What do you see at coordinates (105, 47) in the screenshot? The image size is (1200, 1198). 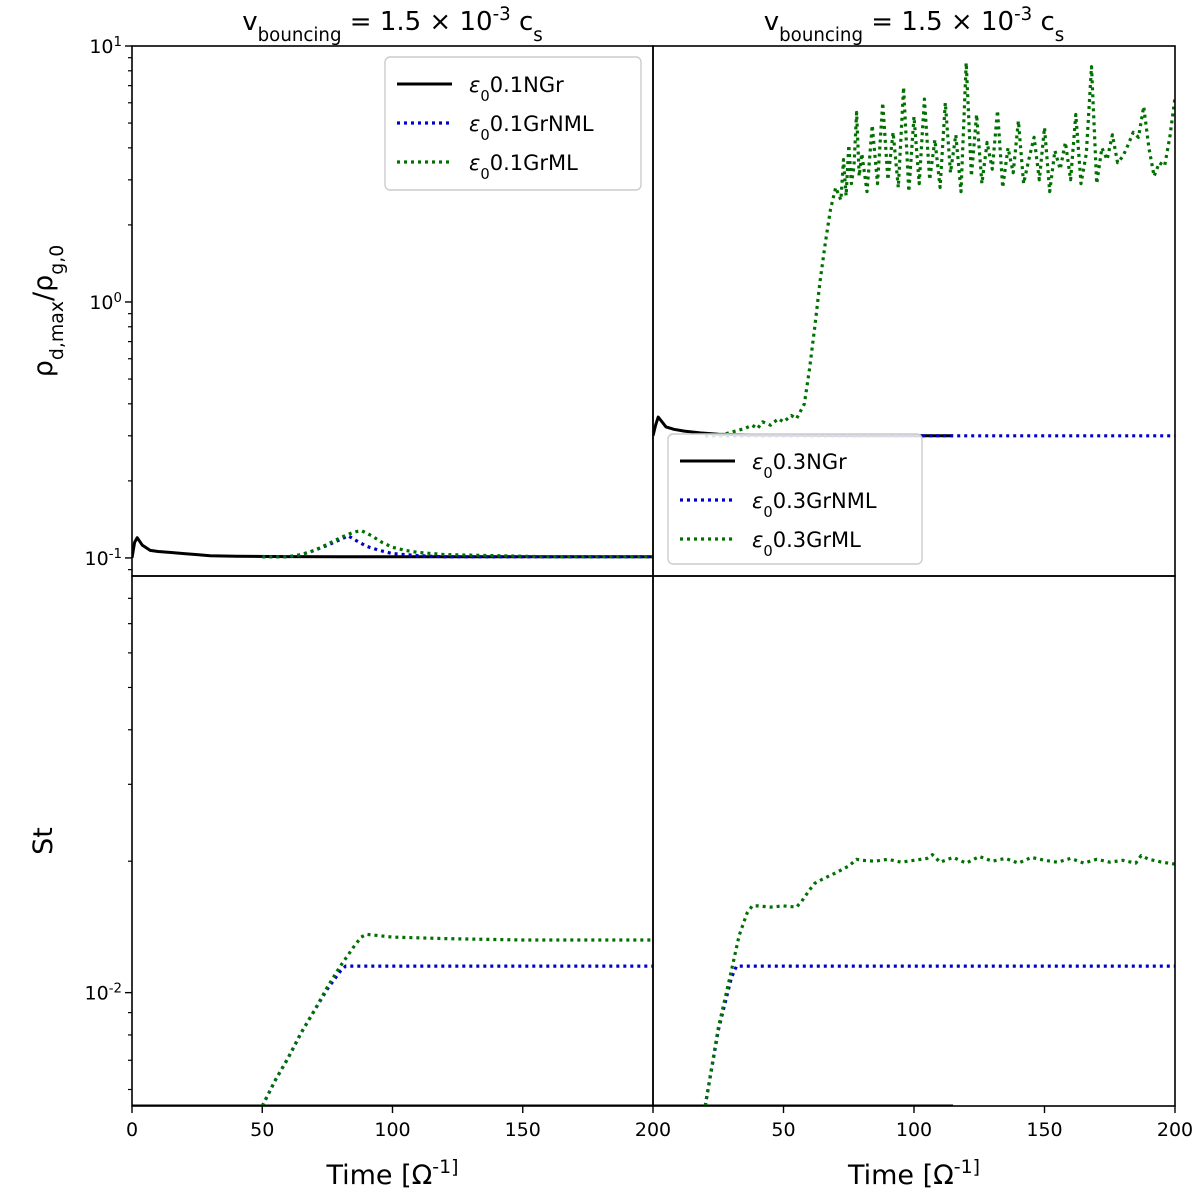 I see `y-tick-label: 101​` at bounding box center [105, 47].